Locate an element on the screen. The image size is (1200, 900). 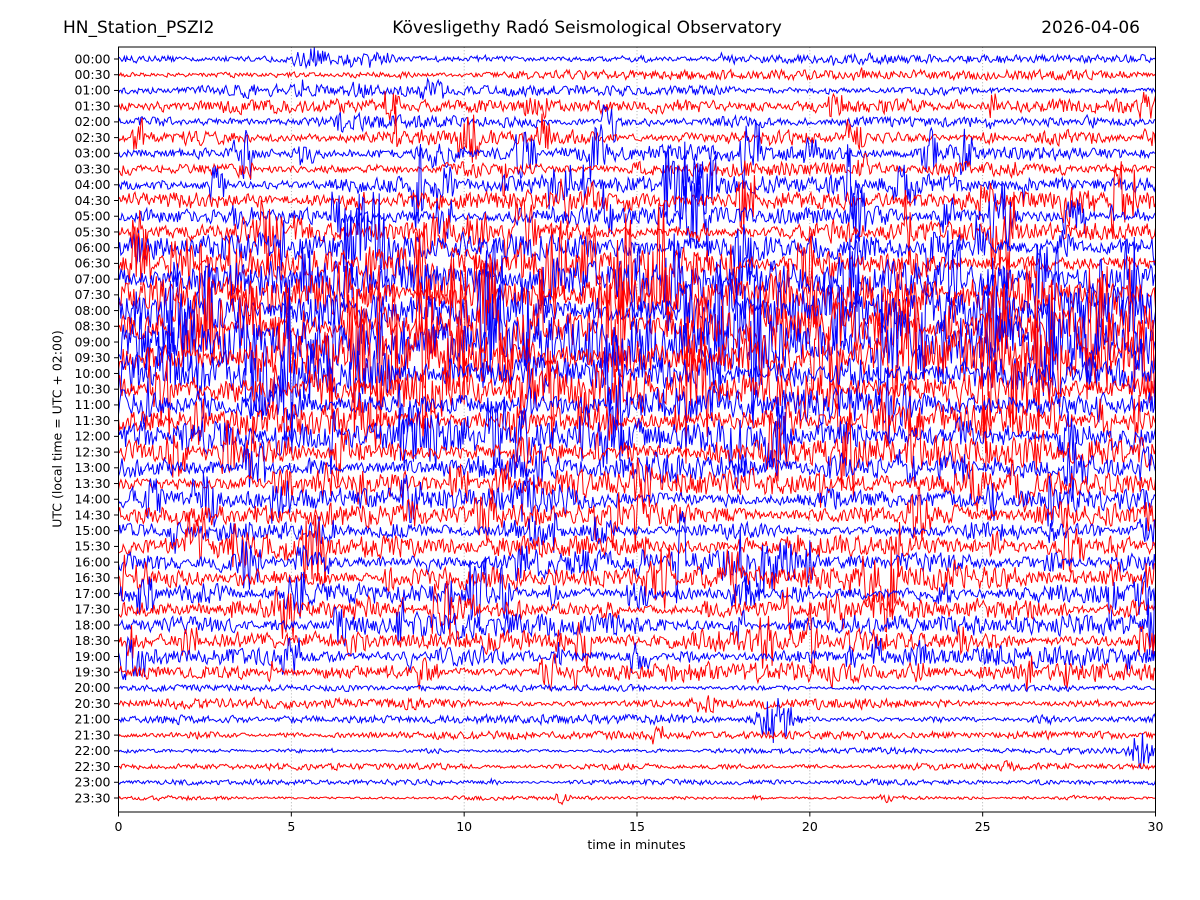
x-tick-label-15: 15 is located at coordinates (637, 826).